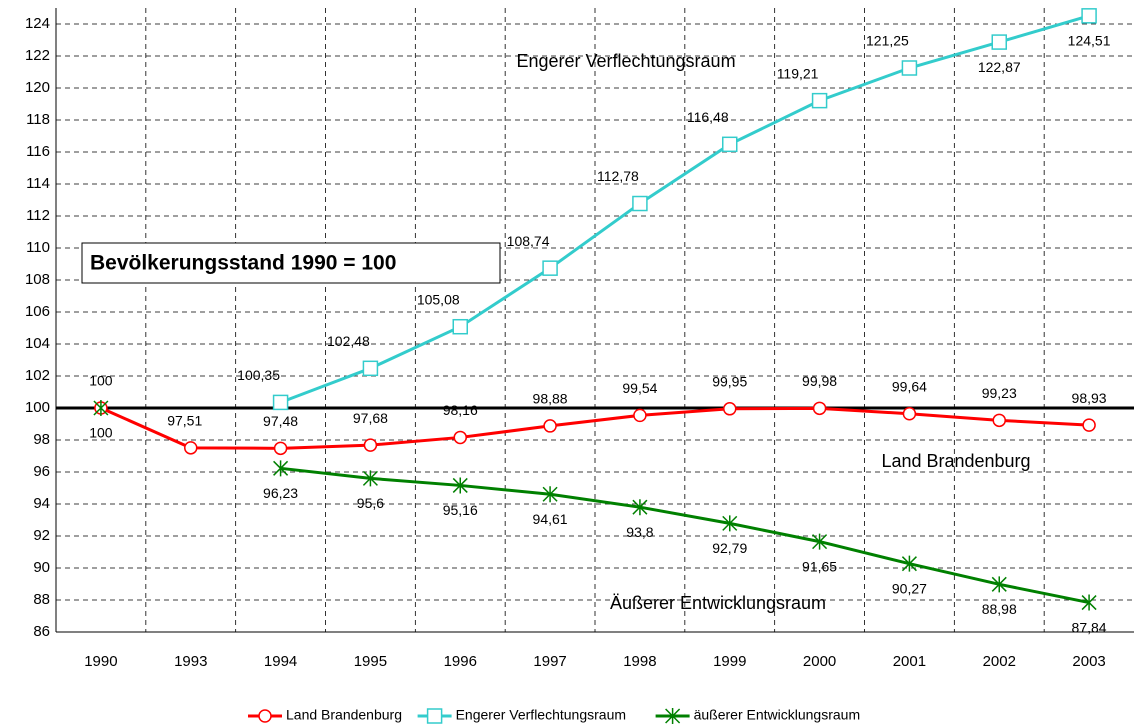  What do you see at coordinates (729, 548) in the screenshot?
I see `data-label: 92,79` at bounding box center [729, 548].